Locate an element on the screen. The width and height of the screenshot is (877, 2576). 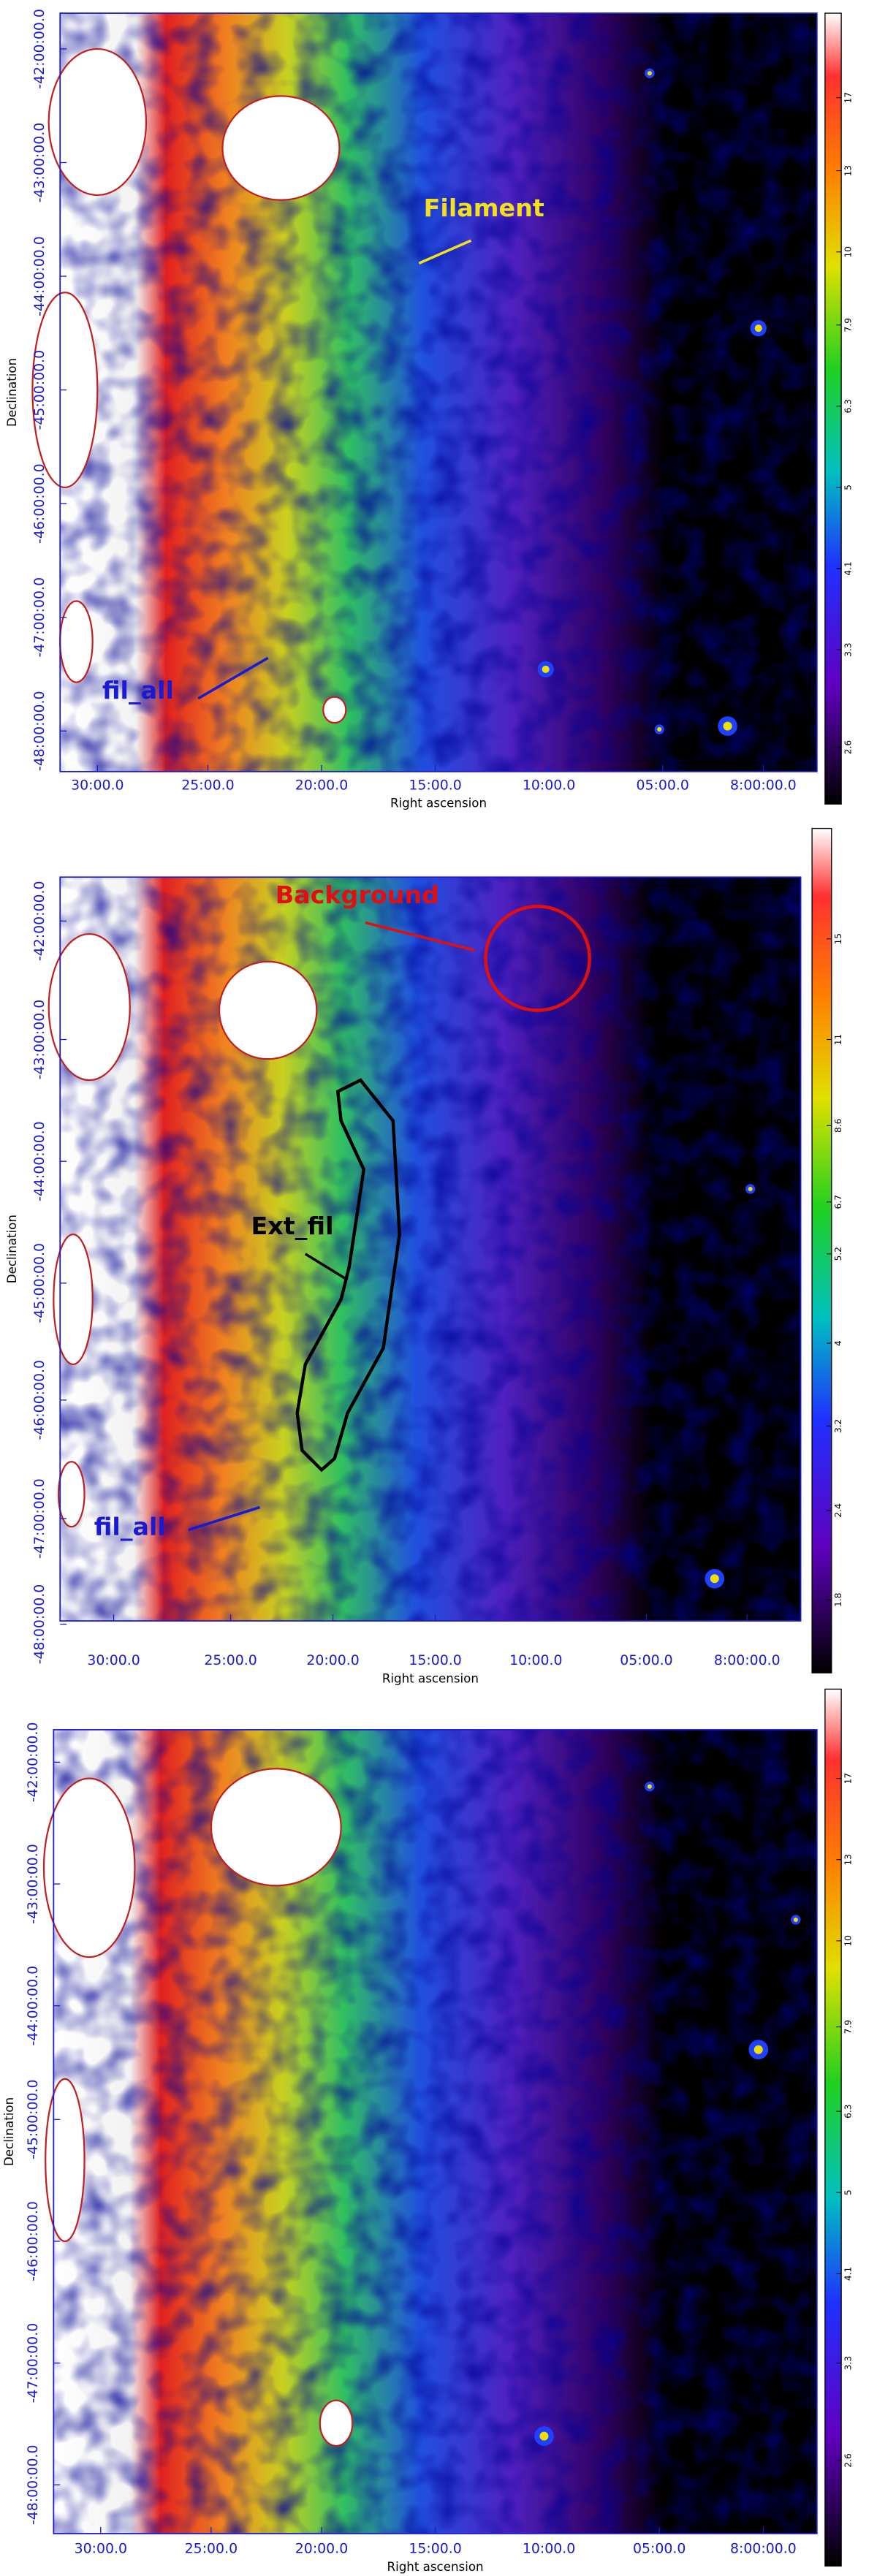
y-tick-label: -47:00:00.0 is located at coordinates (40, 617).